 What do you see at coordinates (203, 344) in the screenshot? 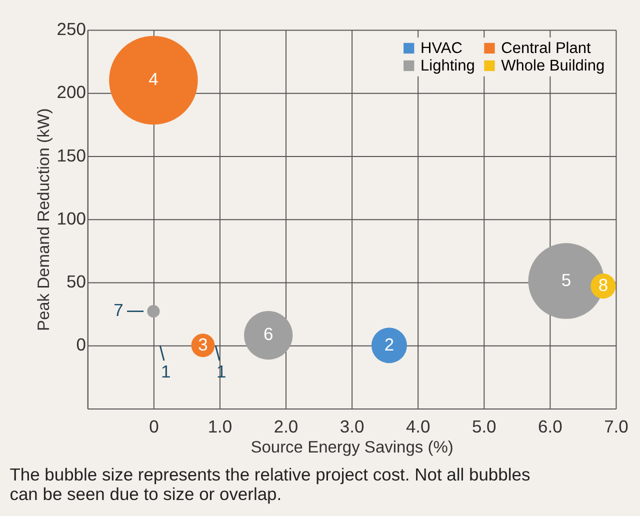
I see `annotation: 3` at bounding box center [203, 344].